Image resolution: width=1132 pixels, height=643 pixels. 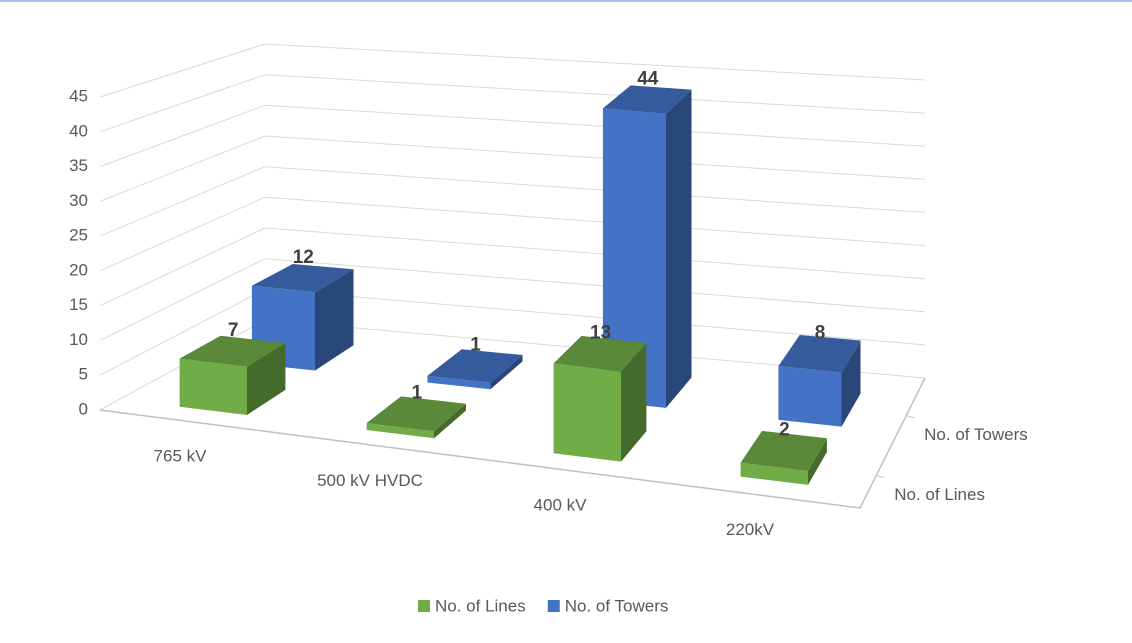 I want to click on depth-label: No. of Towers, so click(x=976, y=434).